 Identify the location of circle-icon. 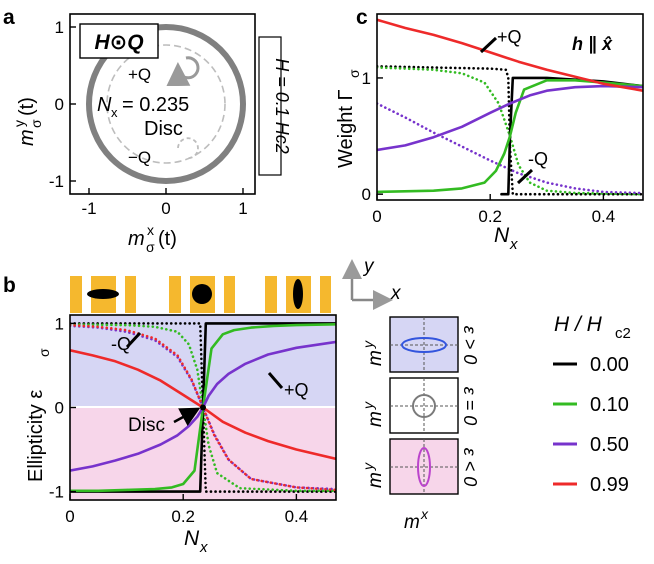
(202, 294).